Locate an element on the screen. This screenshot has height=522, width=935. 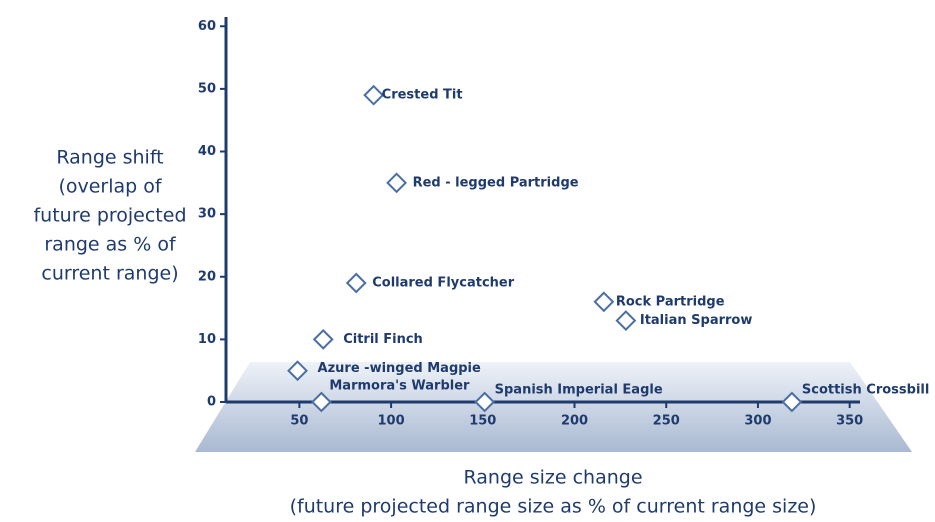
y-tick-label: 60 is located at coordinates (207, 26).